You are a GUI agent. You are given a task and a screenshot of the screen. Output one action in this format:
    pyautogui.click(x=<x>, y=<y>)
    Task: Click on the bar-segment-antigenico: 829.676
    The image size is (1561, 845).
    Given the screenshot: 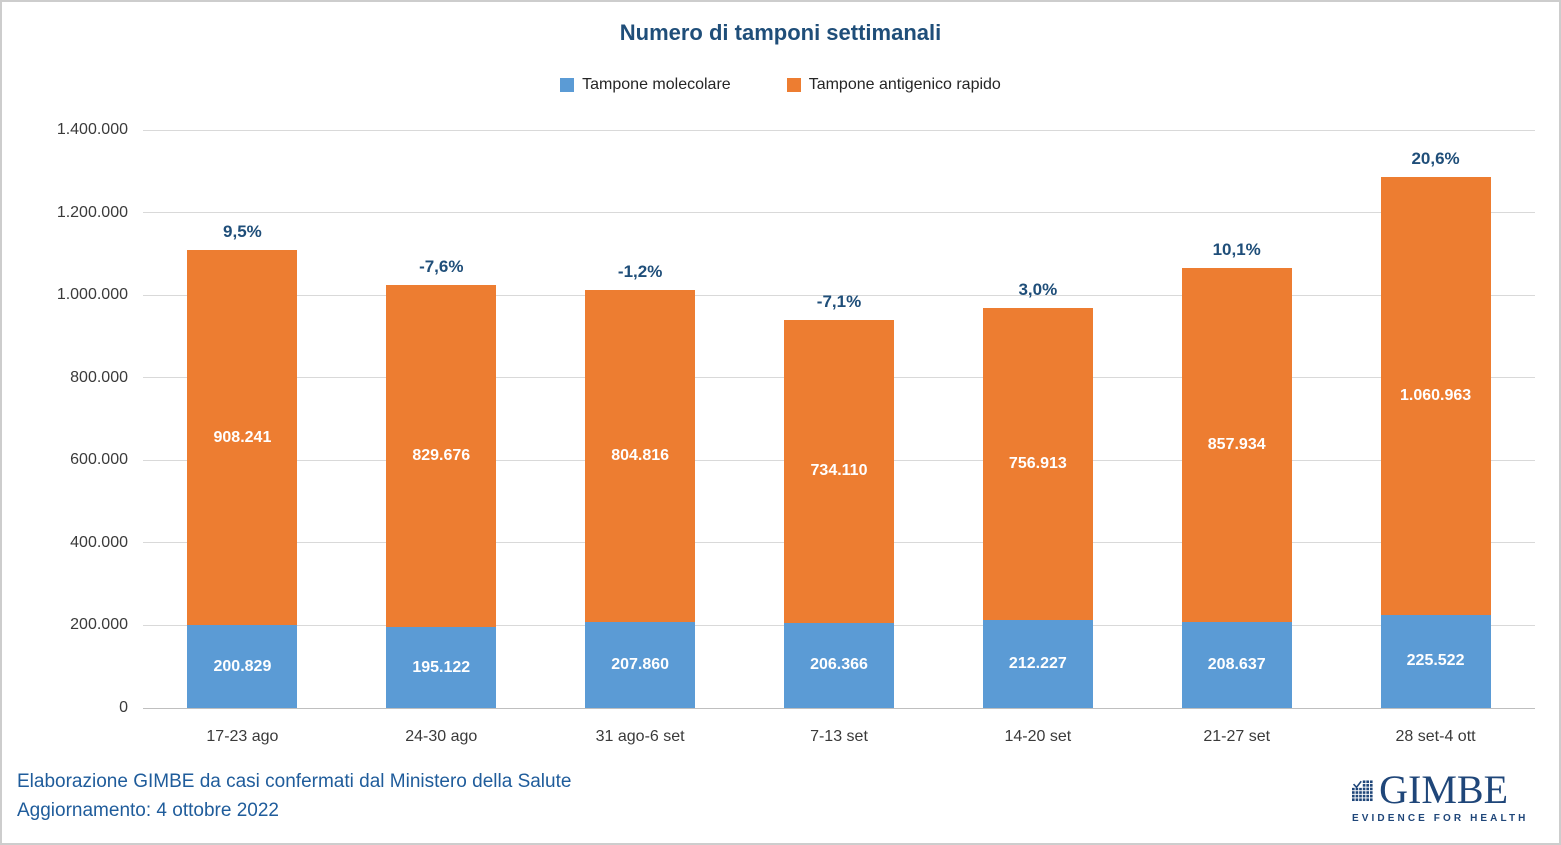 What is the action you would take?
    pyautogui.click(x=441, y=456)
    